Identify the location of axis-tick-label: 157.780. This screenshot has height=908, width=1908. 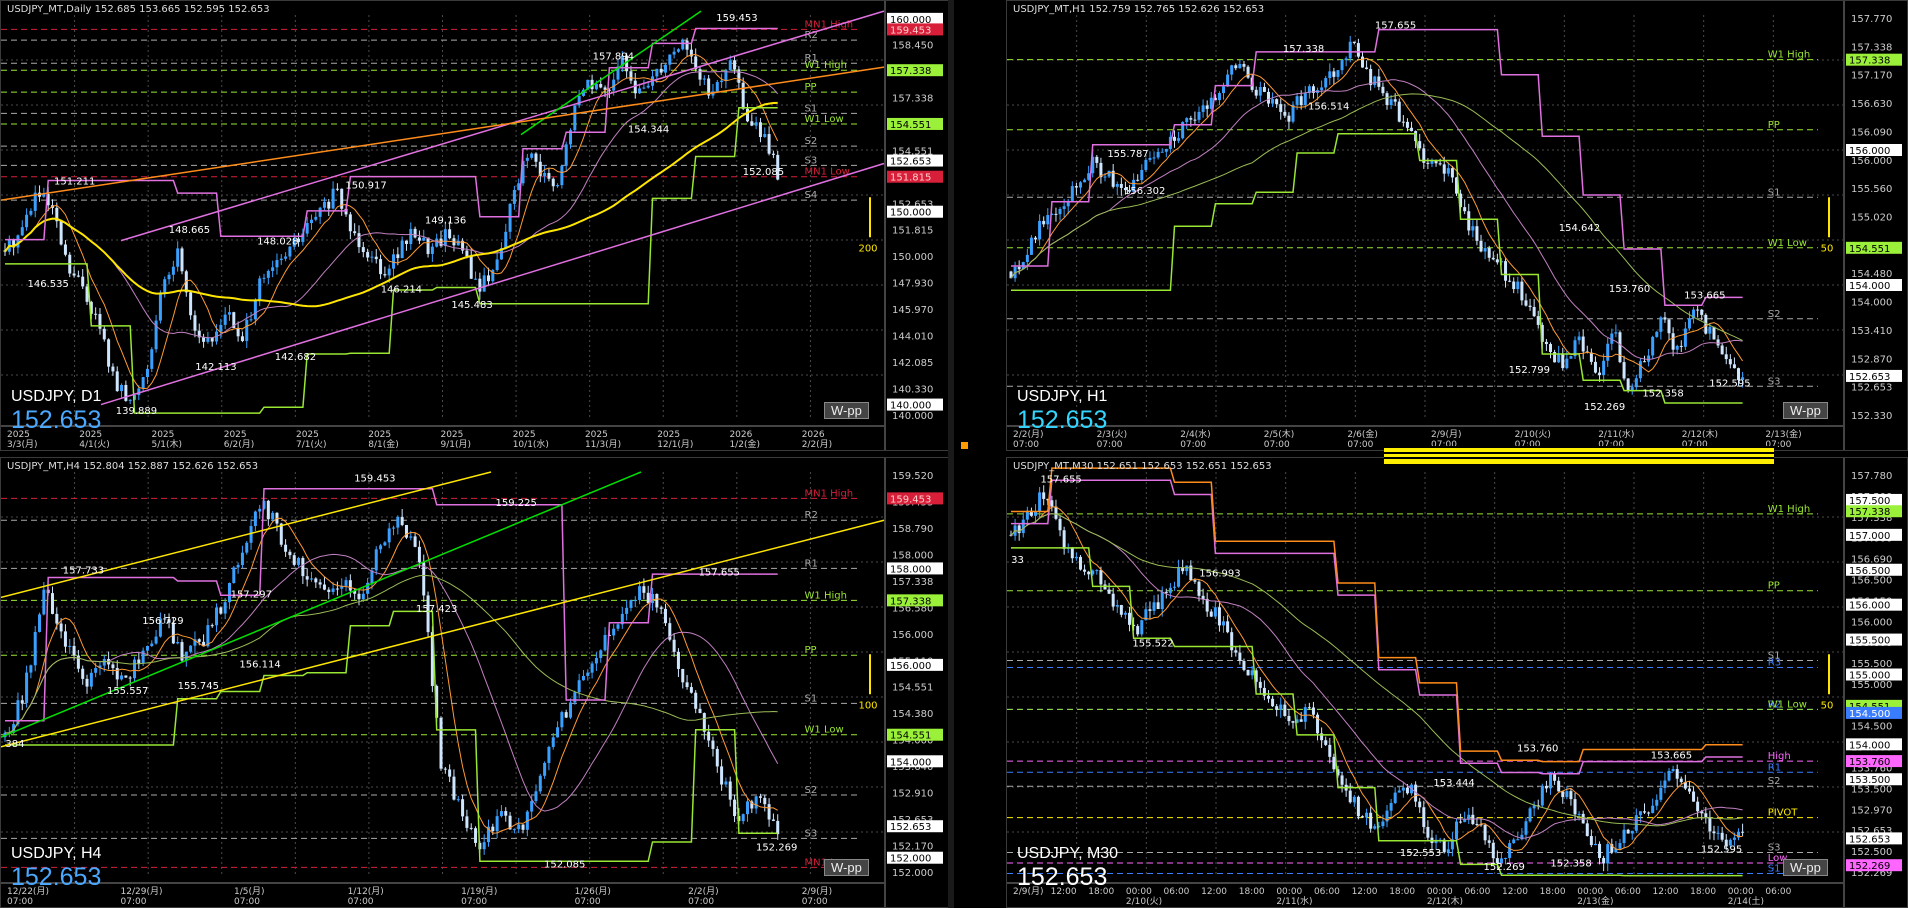
(1871, 476).